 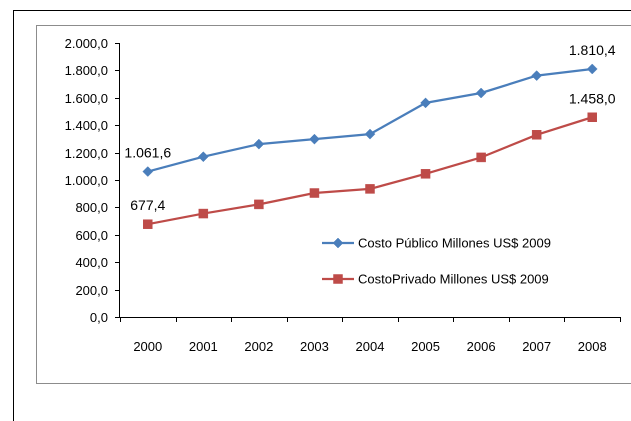 What do you see at coordinates (453, 279) in the screenshot?
I see `legend-label-2: CostoPrivado Millones US$ 2009` at bounding box center [453, 279].